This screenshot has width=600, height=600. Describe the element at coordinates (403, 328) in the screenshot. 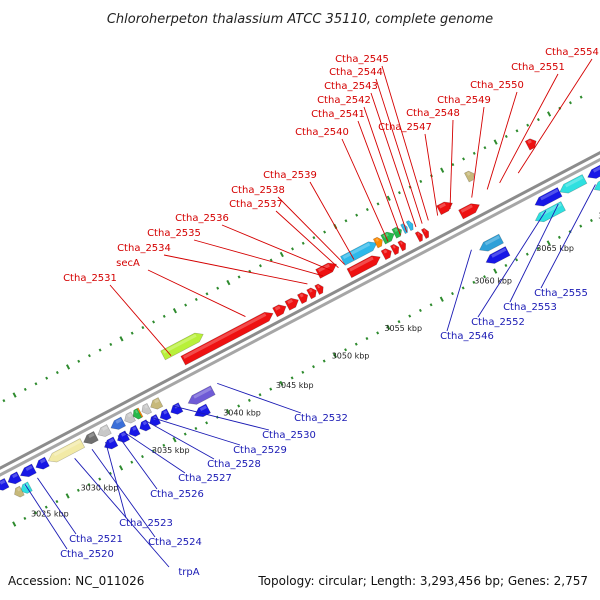

I see `scale-label: 3055 kbp` at that location.